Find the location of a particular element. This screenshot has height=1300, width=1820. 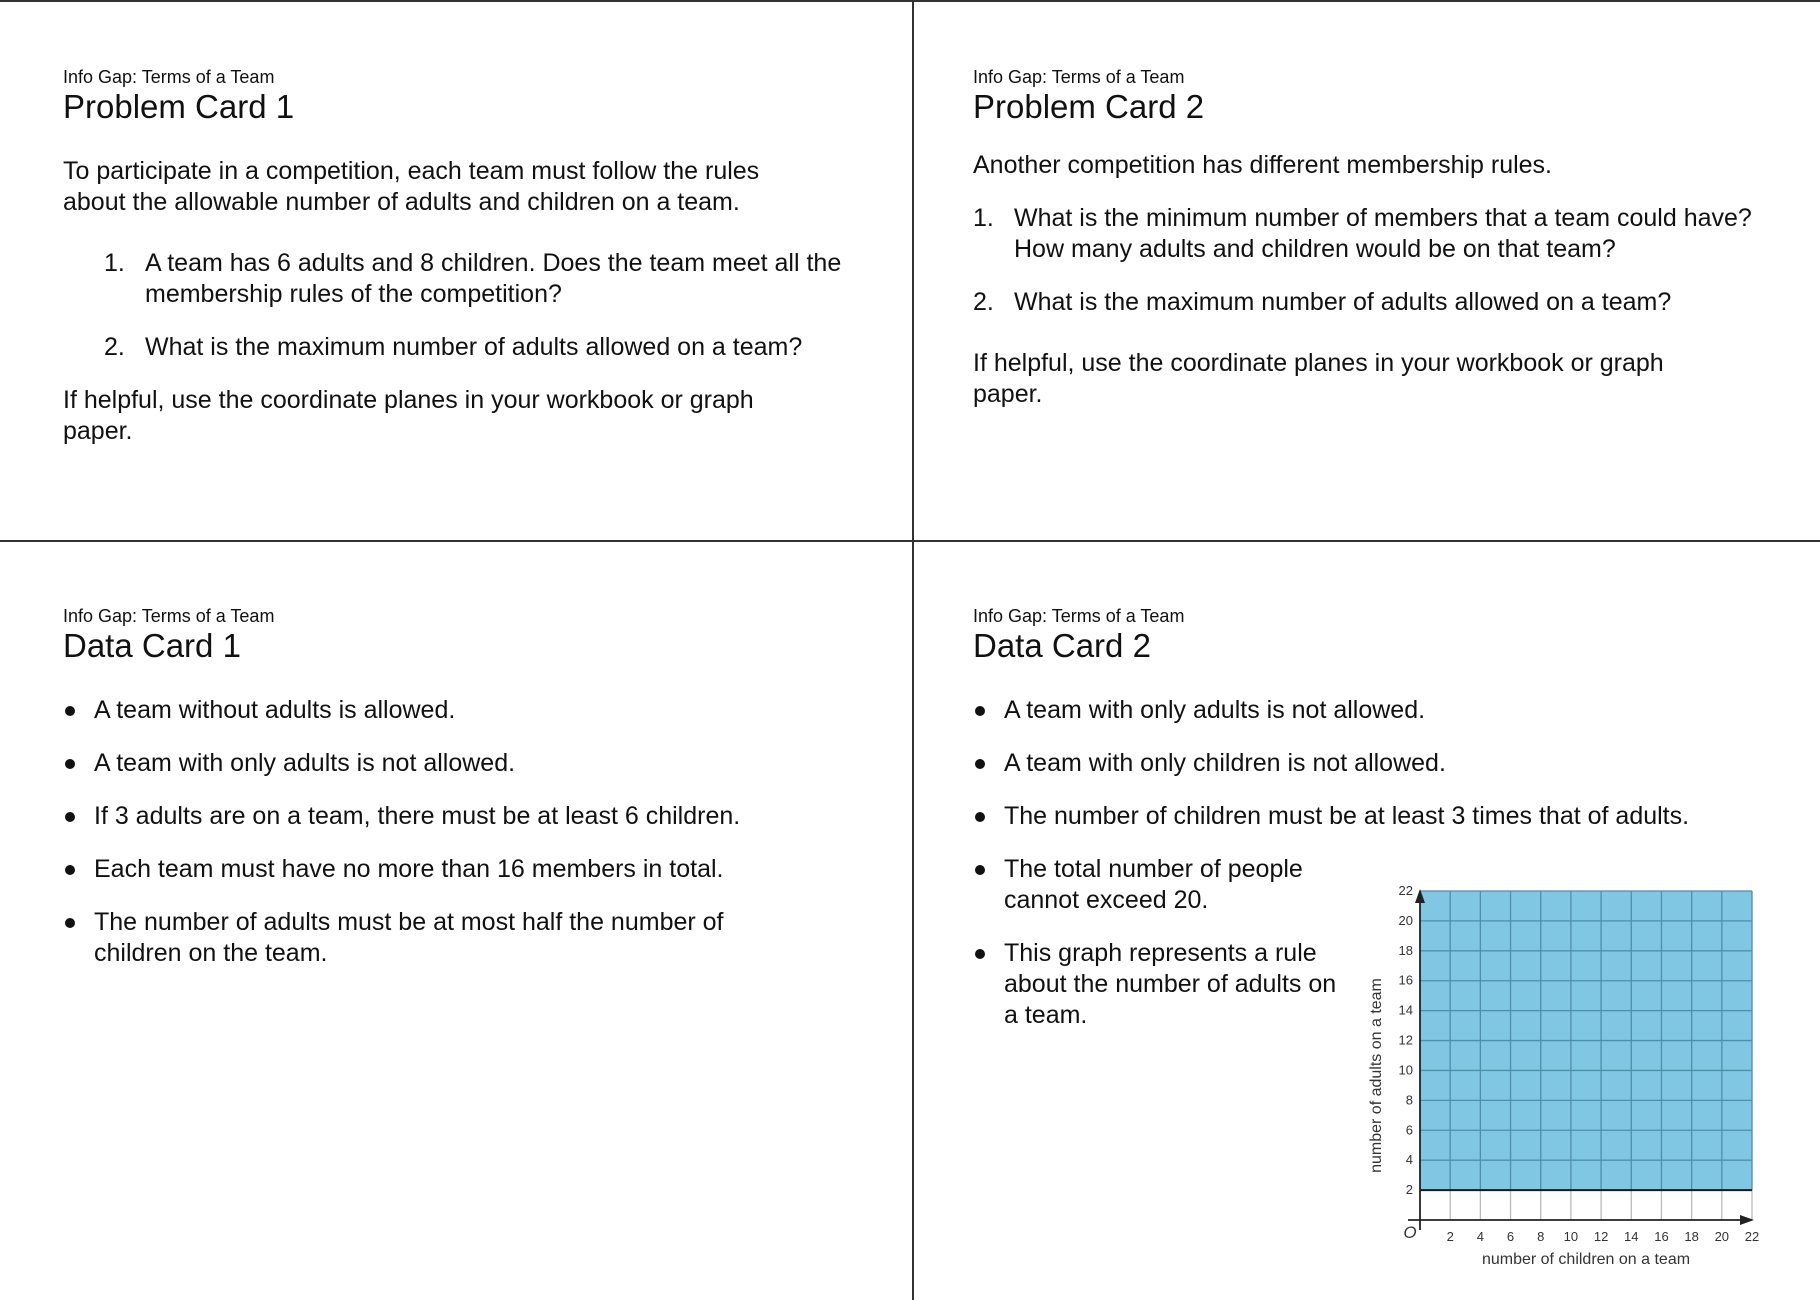

card-title: Problem Card 2 is located at coordinates (1089, 106).